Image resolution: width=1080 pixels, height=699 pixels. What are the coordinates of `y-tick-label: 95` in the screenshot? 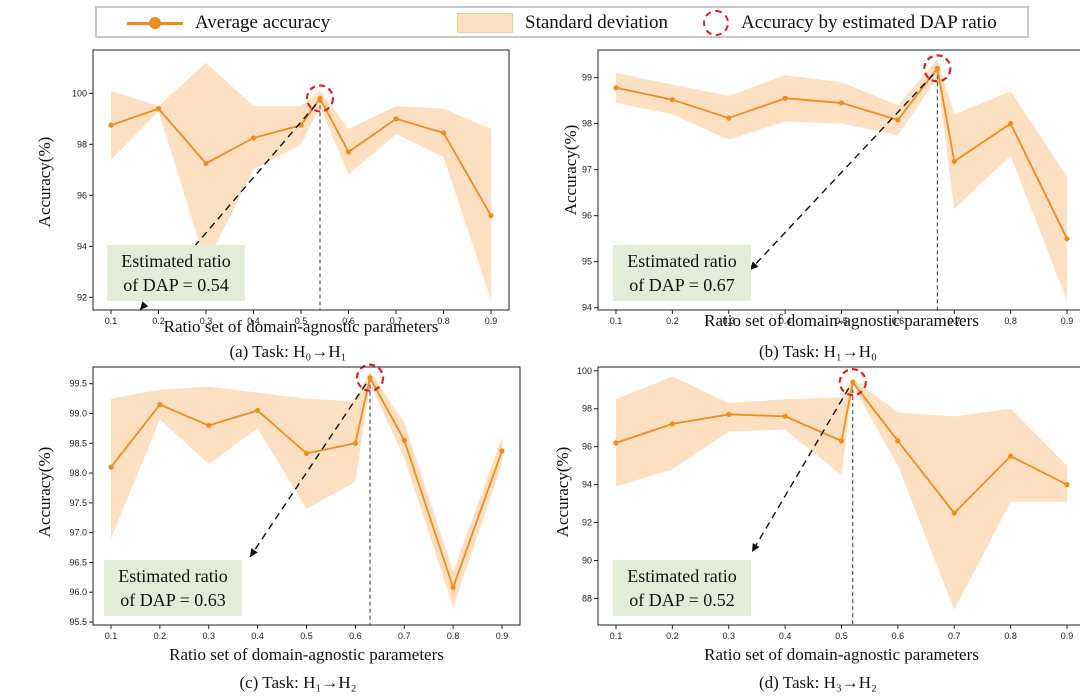 It's located at (587, 262).